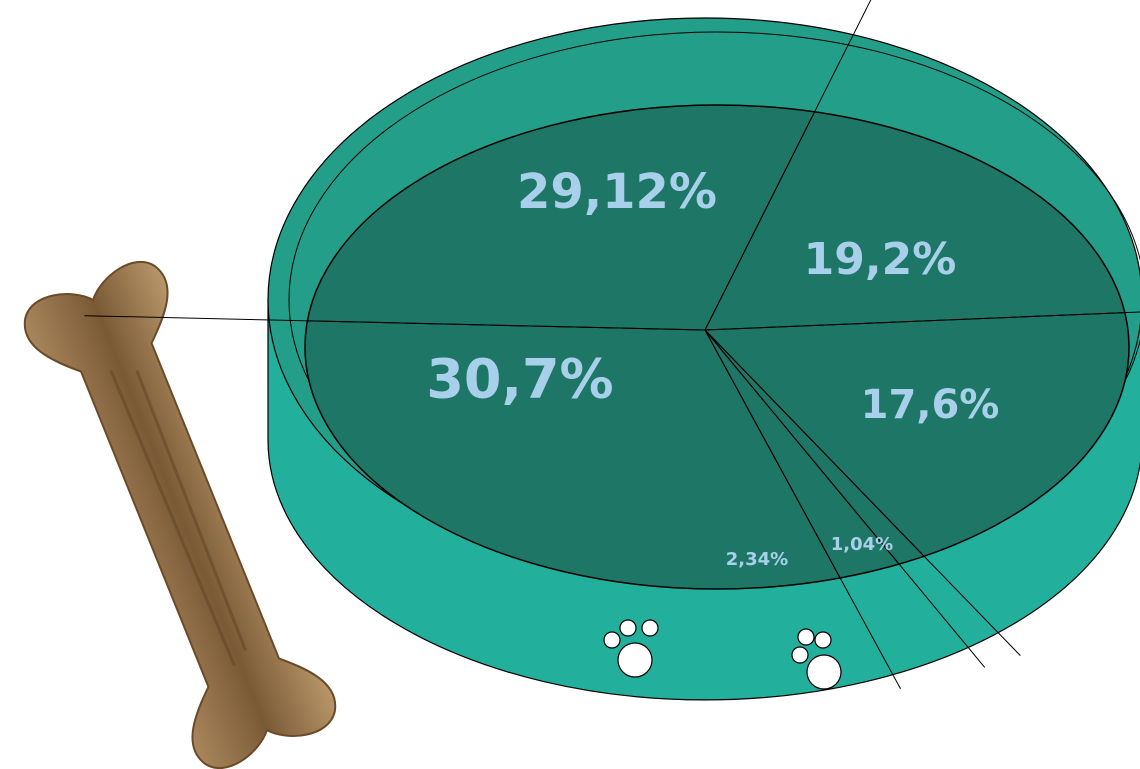 Image resolution: width=1140 pixels, height=769 pixels. I want to click on value-label: 29,12%, so click(617, 192).